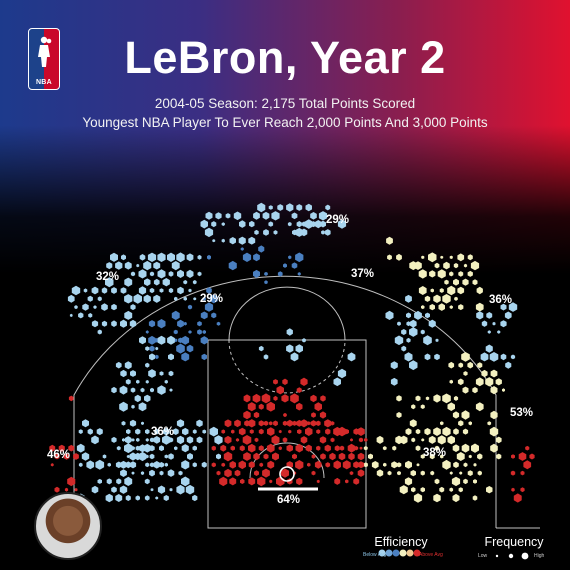 This screenshot has width=570, height=570. Describe the element at coordinates (362, 274) in the screenshot. I see `zone-pct-right-elbow: 37%` at that location.